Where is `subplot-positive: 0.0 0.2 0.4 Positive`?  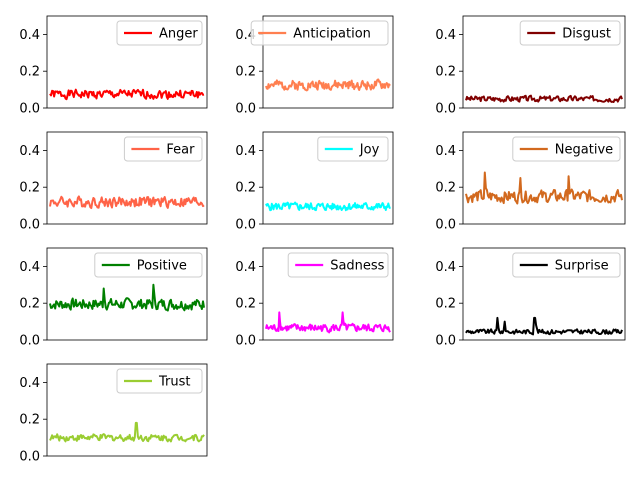
subplot-positive: 0.0 0.2 0.4 Positive is located at coordinates (113, 298).